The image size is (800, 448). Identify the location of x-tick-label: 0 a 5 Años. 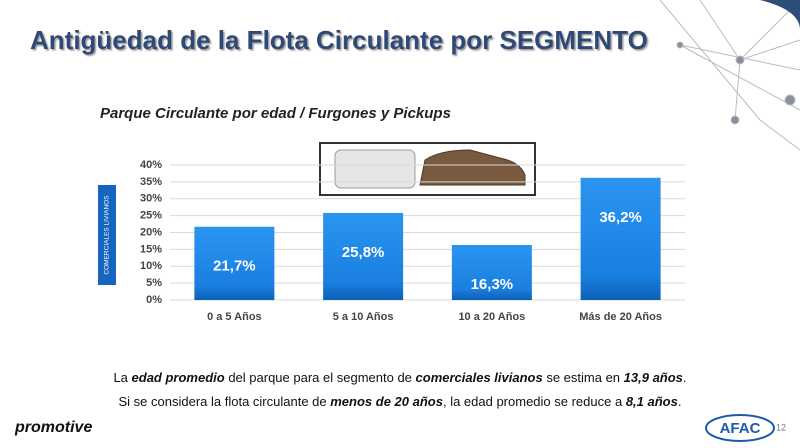
(234, 317).